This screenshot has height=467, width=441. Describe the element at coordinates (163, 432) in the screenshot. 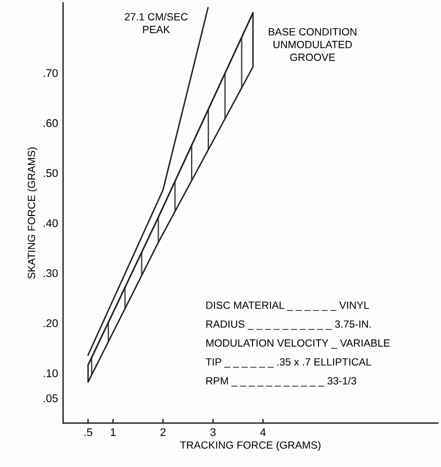

I see `x-tick-label: 2` at that location.